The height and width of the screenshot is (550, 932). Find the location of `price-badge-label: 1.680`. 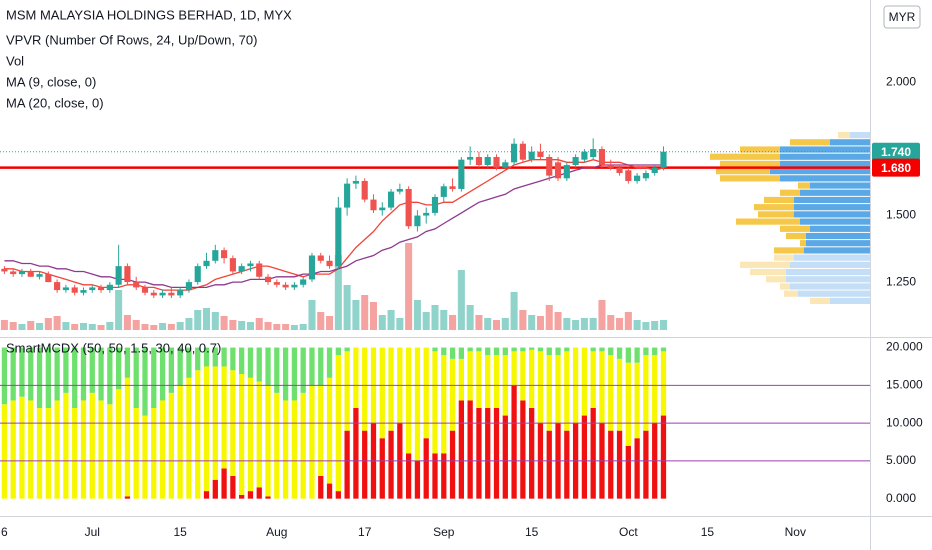

price-badge-label: 1.680 is located at coordinates (896, 168).